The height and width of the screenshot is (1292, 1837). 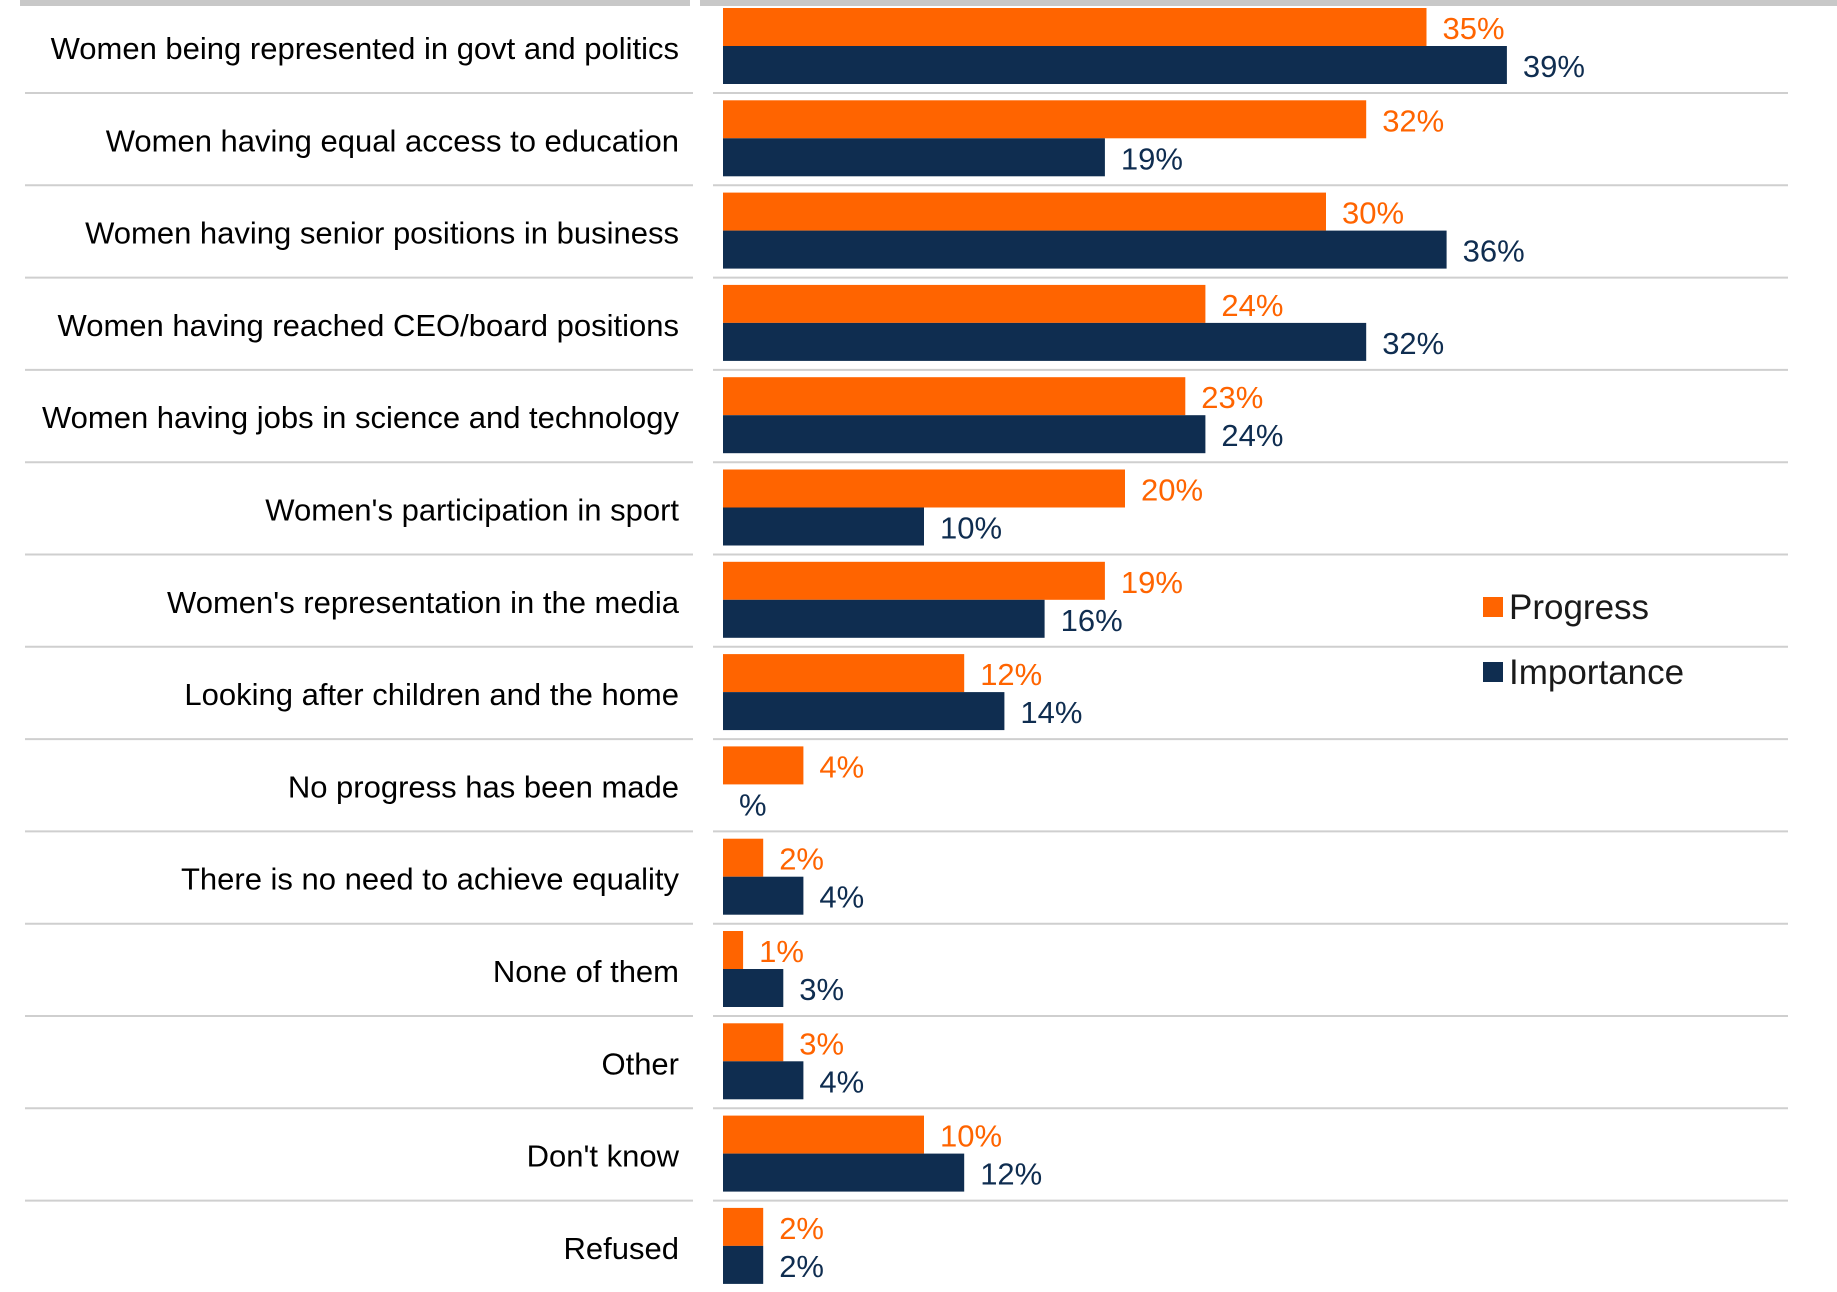 What do you see at coordinates (1596, 672) in the screenshot?
I see `legend-label-importance: Importance` at bounding box center [1596, 672].